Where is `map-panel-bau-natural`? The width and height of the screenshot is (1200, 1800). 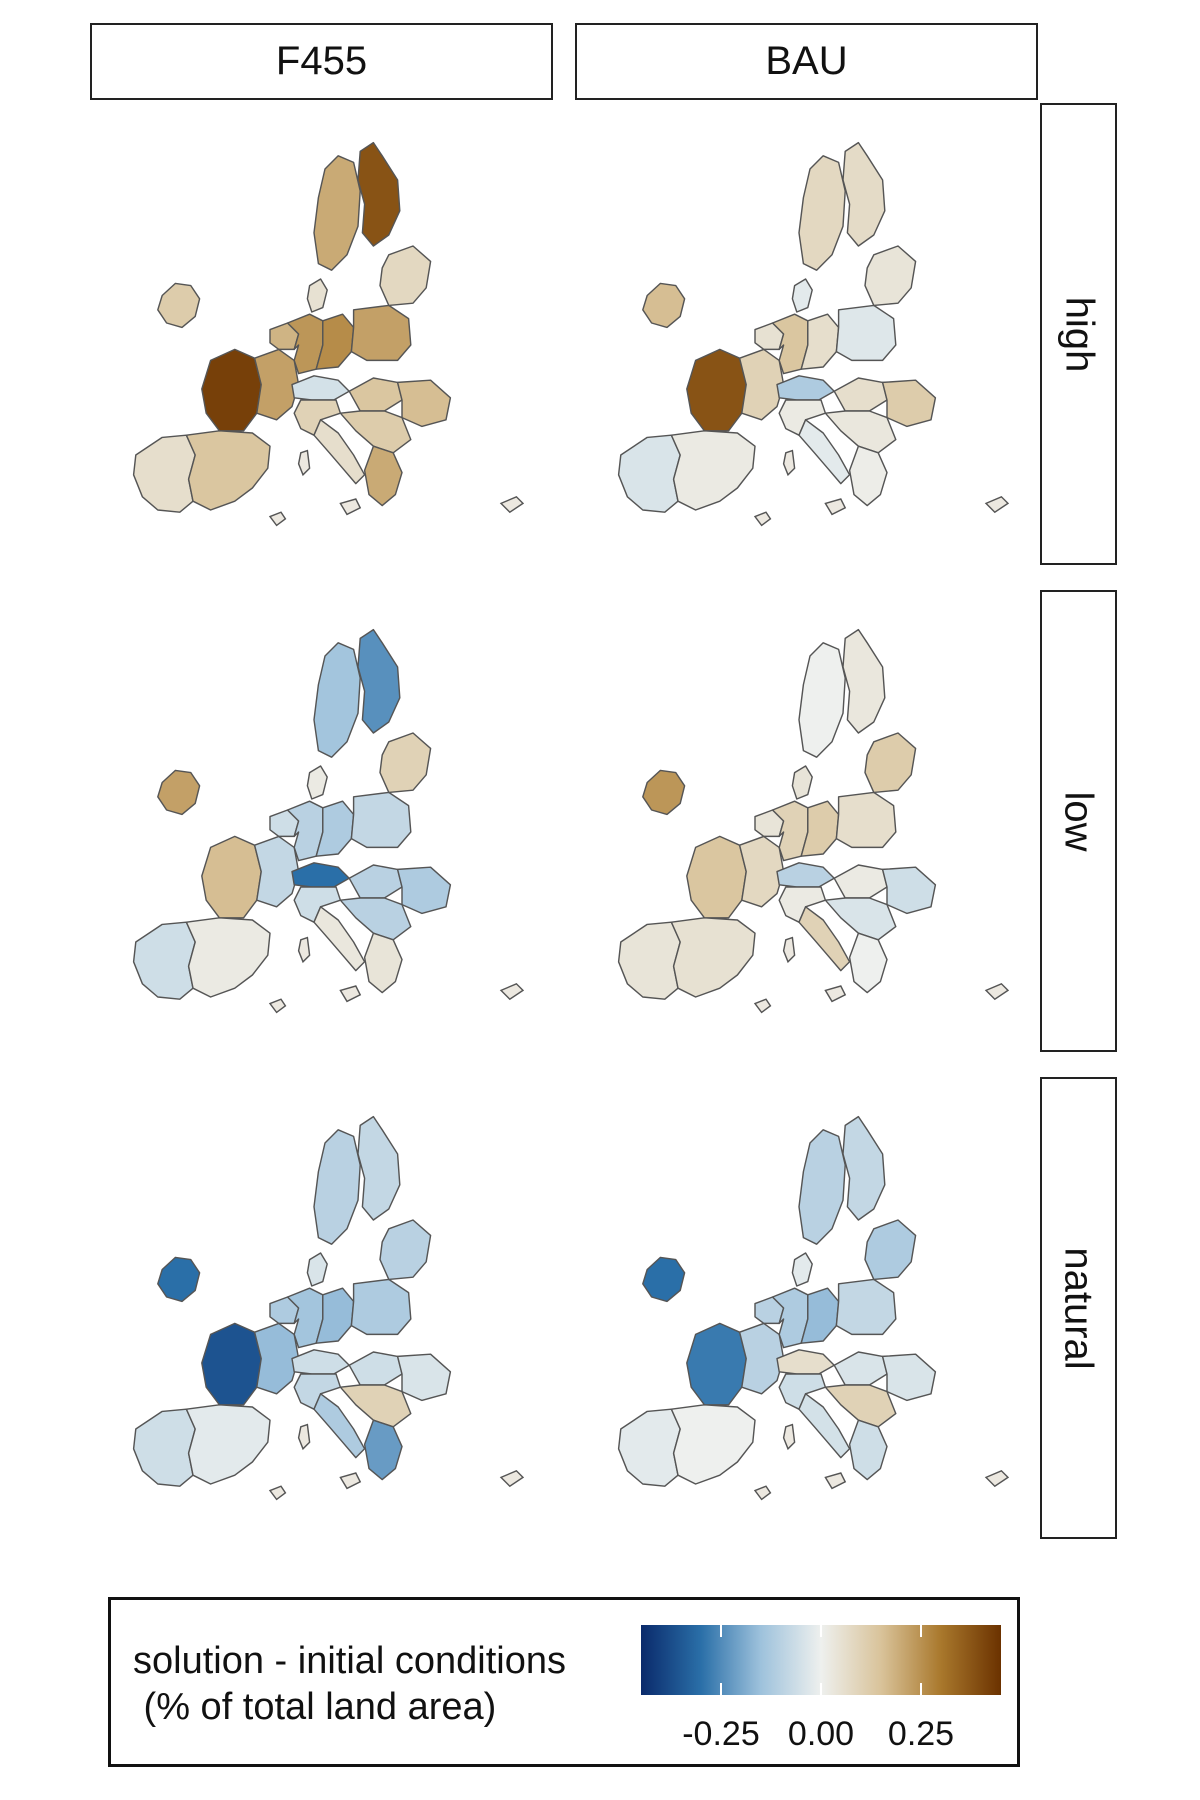 map-panel-bau-natural is located at coordinates (820, 1321).